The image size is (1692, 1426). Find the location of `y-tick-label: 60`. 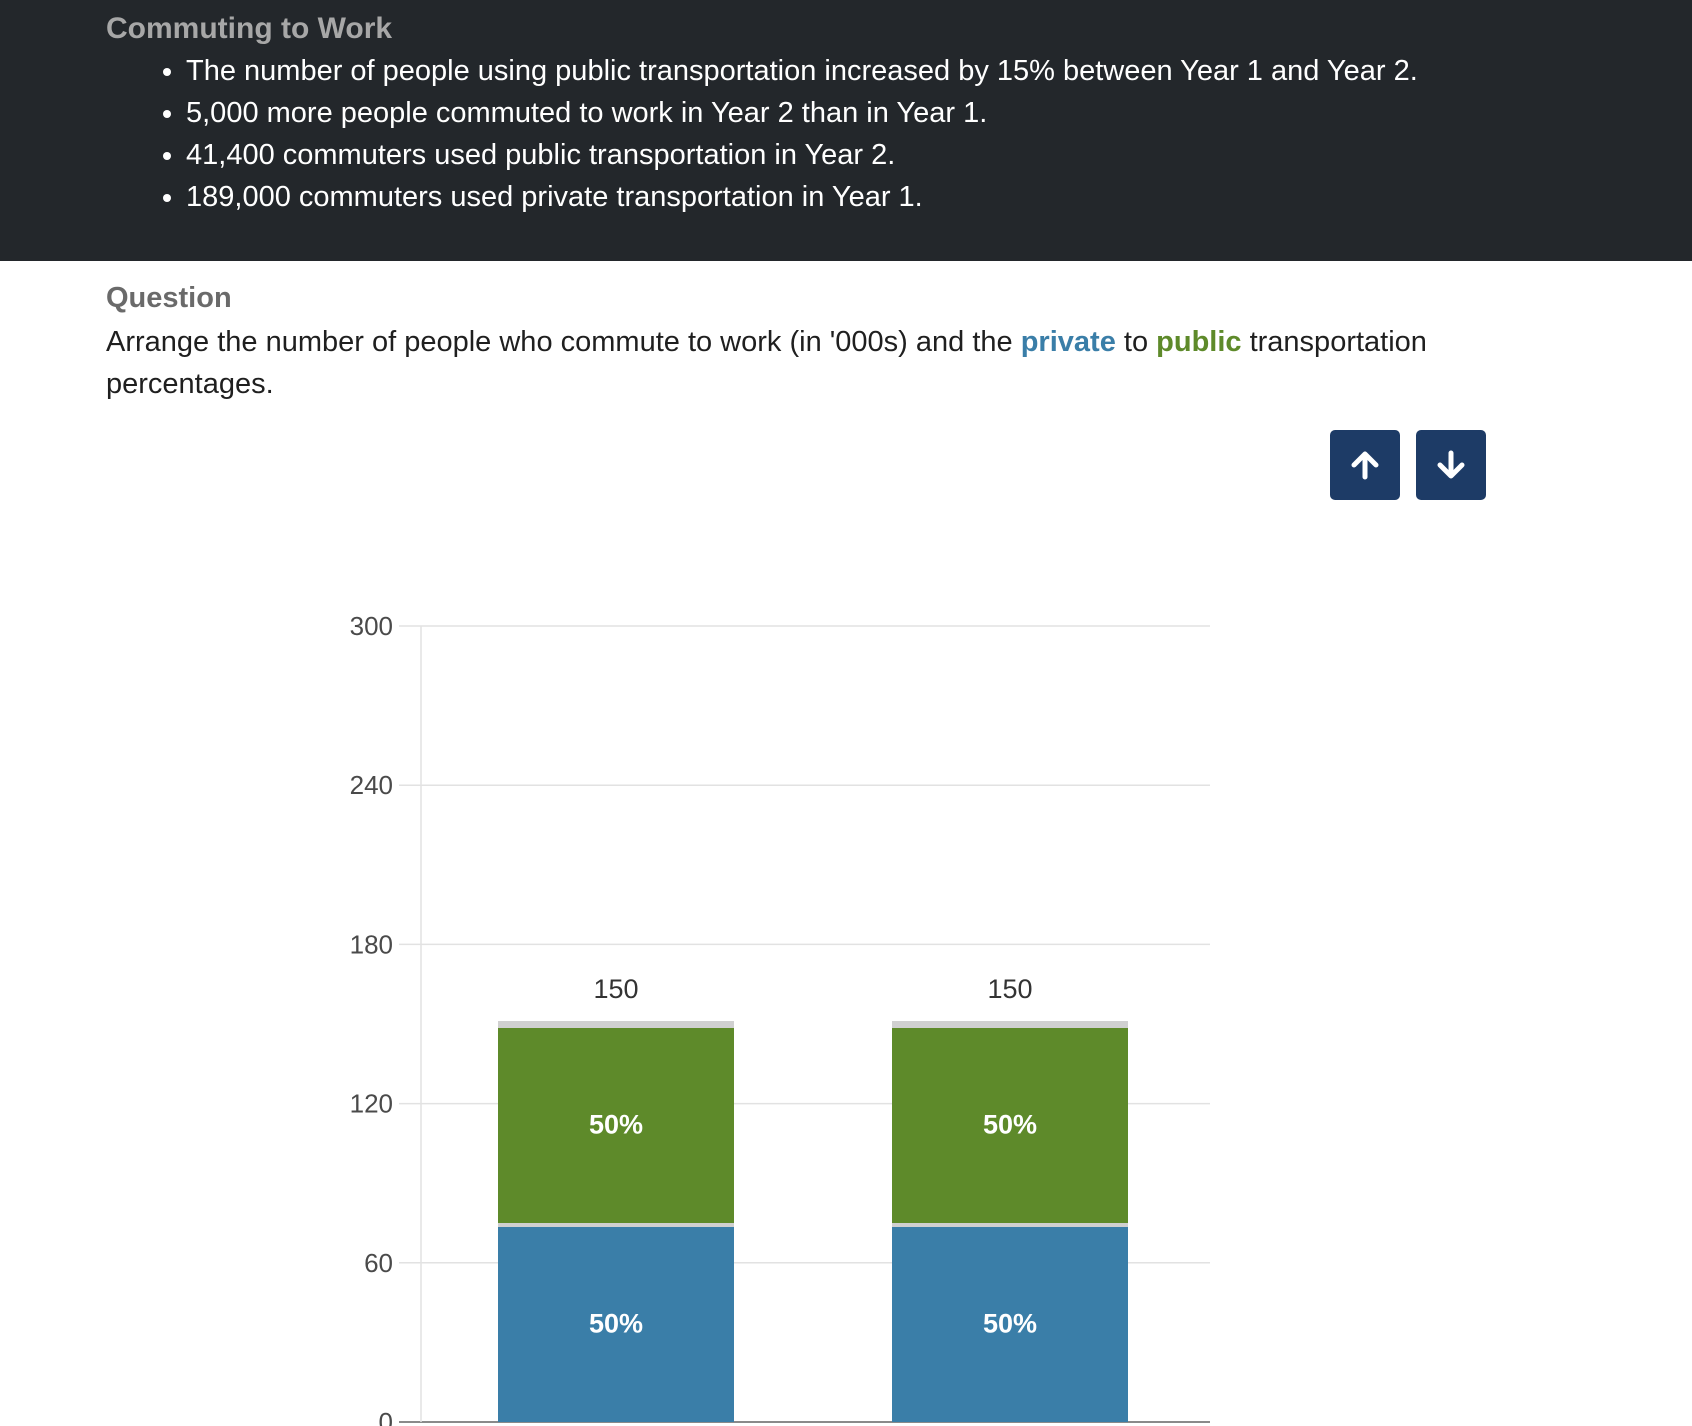

y-tick-label: 60 is located at coordinates (378, 1263).